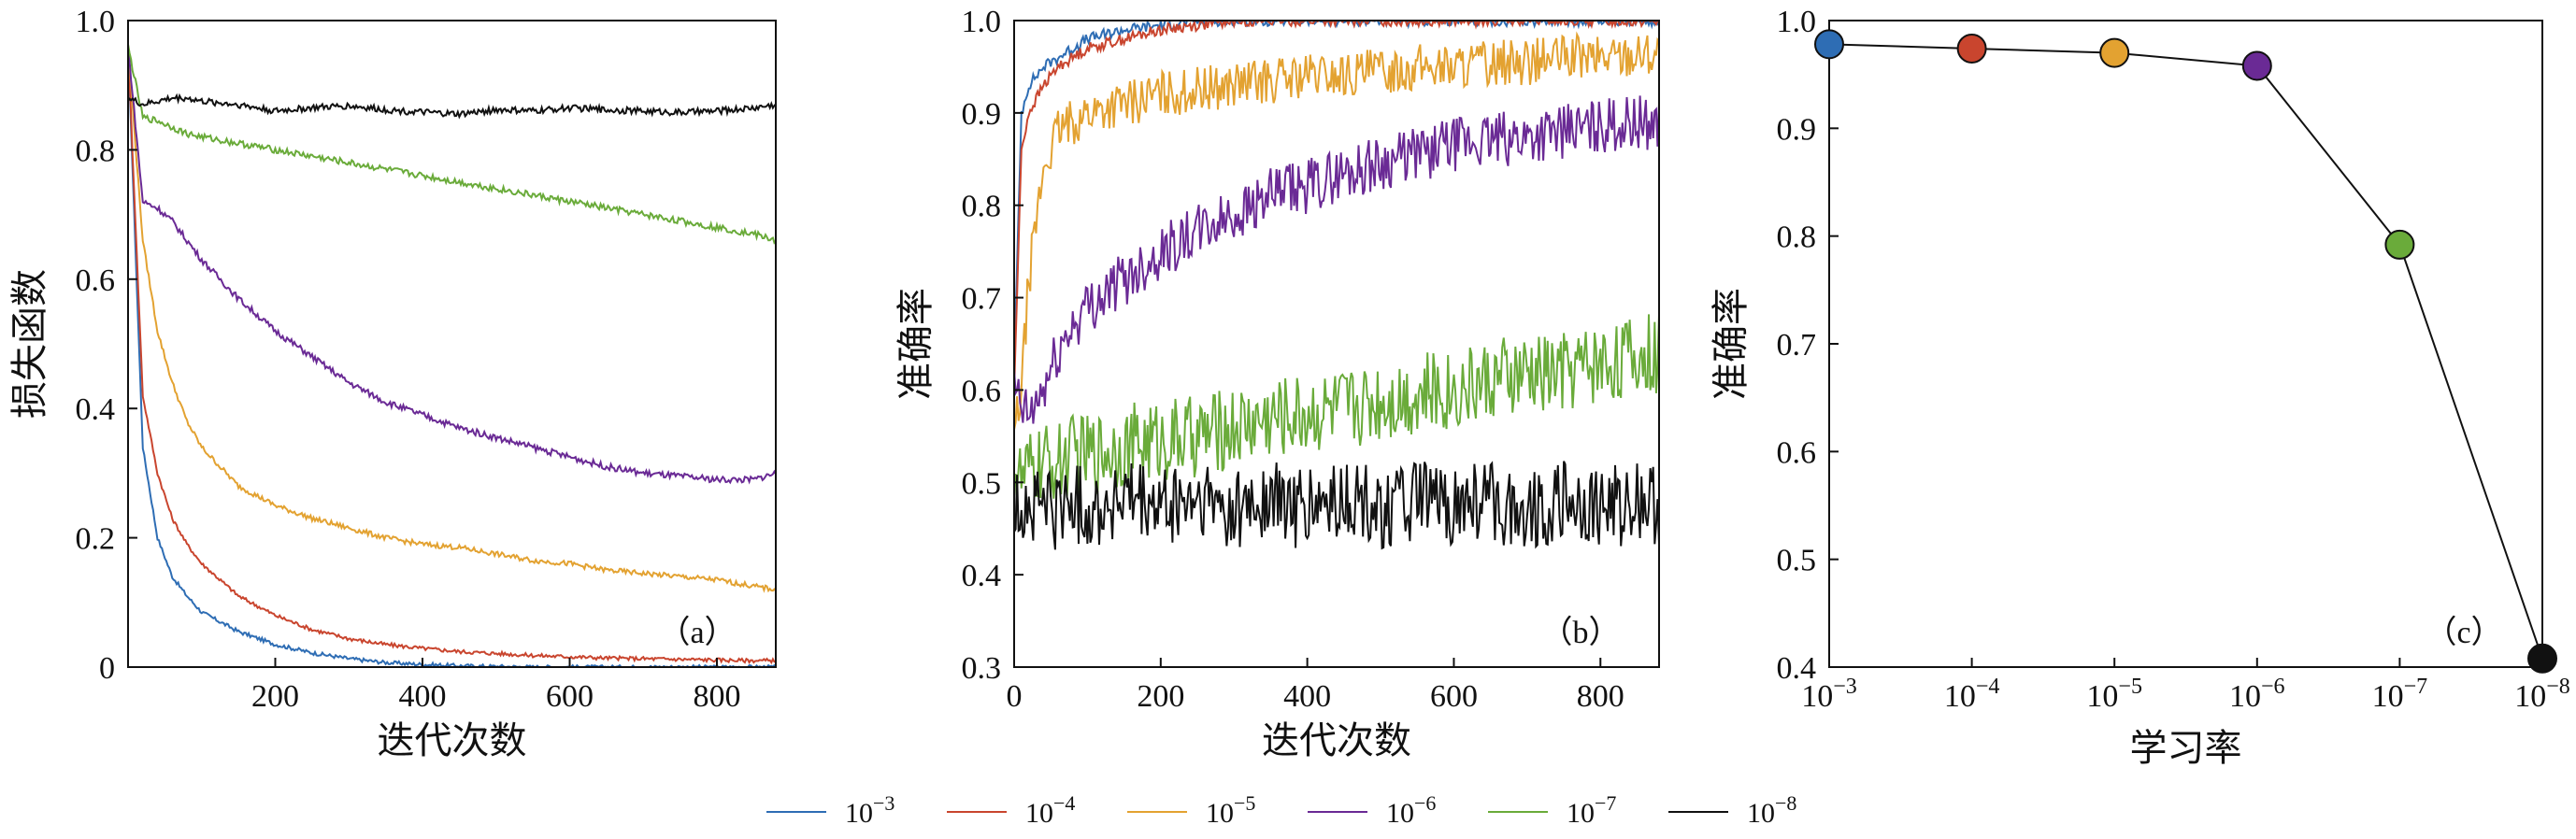  I want to click on y-axis-title: 损失函数, so click(29, 344).